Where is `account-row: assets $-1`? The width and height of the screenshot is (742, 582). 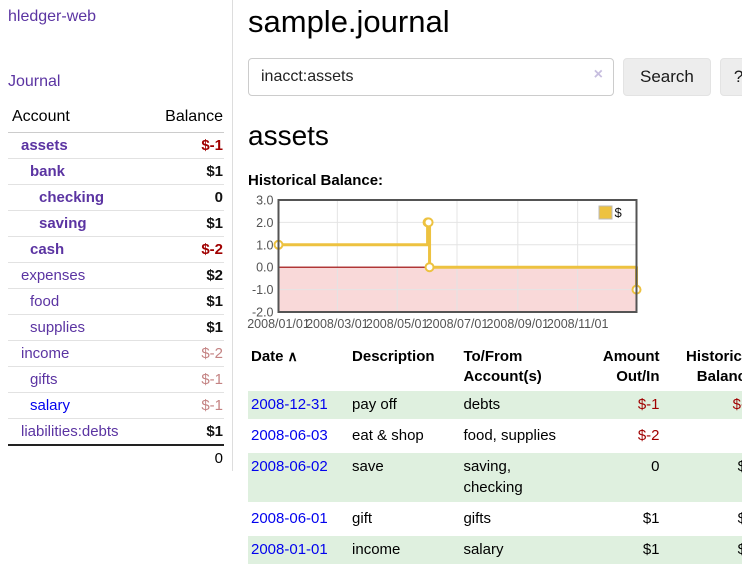 account-row: assets $-1 is located at coordinates (116, 146).